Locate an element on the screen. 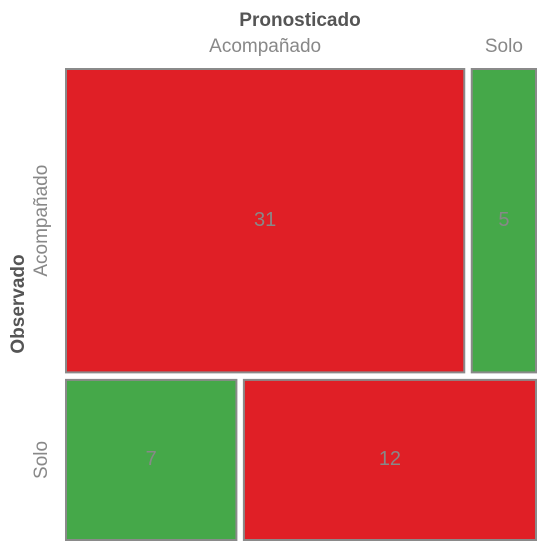  x-tick-label: Solo is located at coordinates (504, 46).